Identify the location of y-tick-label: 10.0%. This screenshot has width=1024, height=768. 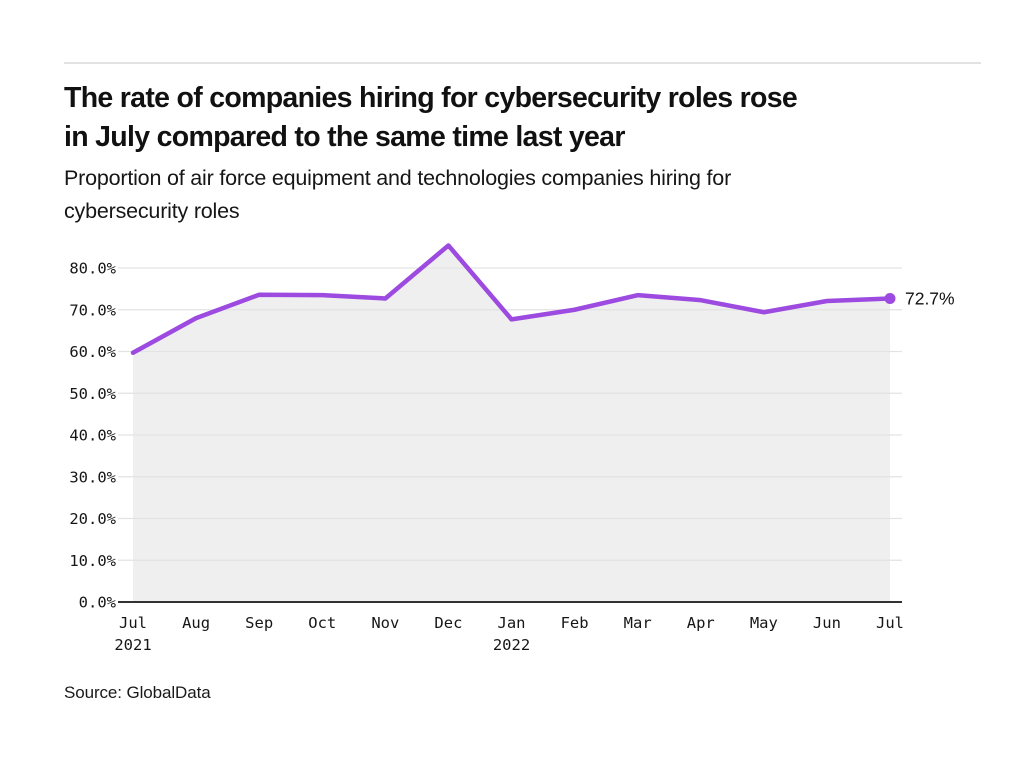
(92, 561).